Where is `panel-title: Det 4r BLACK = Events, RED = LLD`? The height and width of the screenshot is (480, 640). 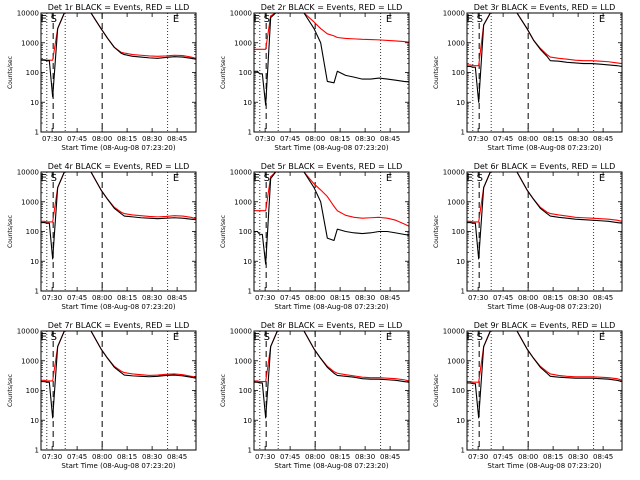
panel-title: Det 4r BLACK = Events, RED = LLD is located at coordinates (119, 166).